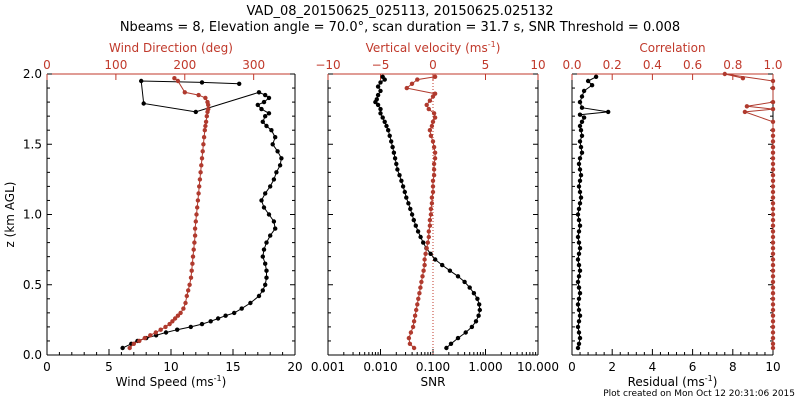  I want to click on top-tick-label: 0.4, so click(652, 65).